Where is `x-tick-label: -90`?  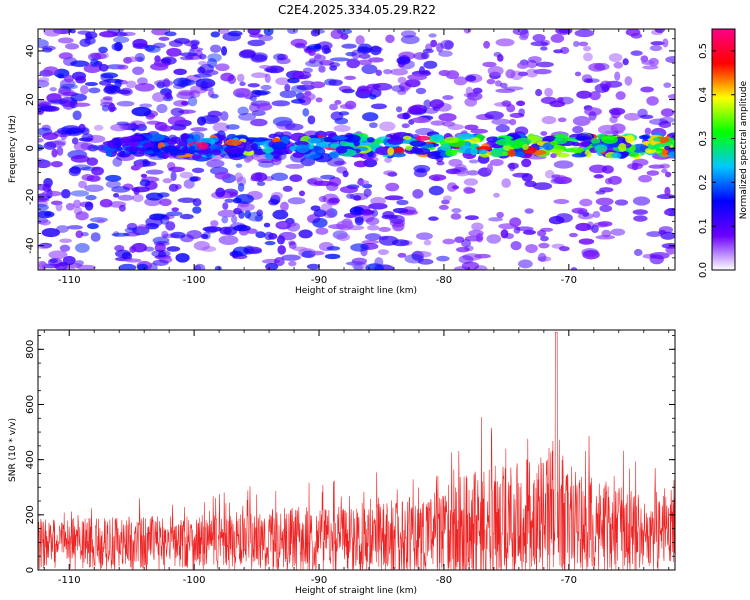 x-tick-label: -90 is located at coordinates (319, 280).